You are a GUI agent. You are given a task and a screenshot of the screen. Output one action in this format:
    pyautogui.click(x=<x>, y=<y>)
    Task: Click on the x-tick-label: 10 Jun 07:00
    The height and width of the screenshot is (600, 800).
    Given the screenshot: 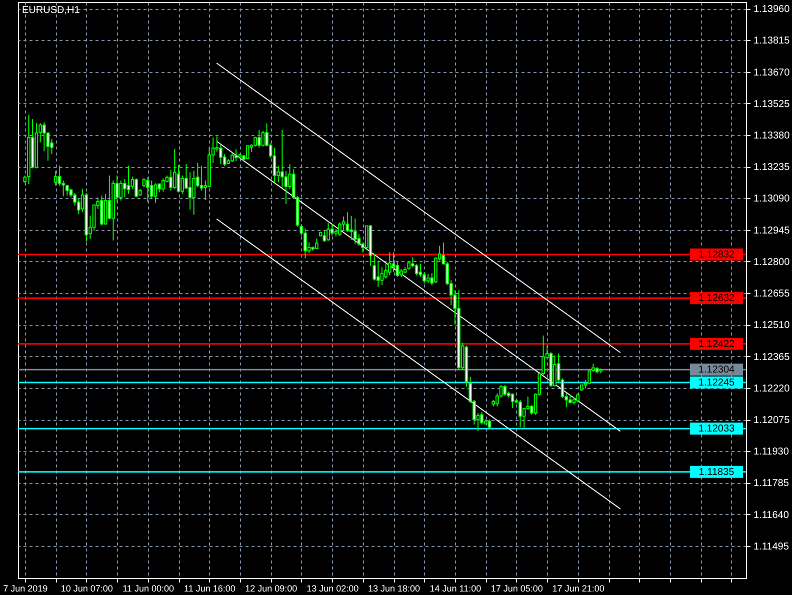 What is the action you would take?
    pyautogui.click(x=86, y=589)
    